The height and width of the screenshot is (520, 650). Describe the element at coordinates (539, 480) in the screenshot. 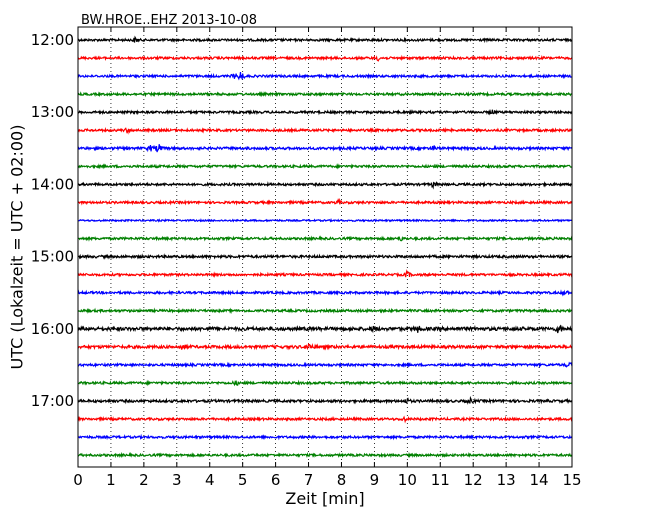

I see `x-tick-label: 14` at that location.